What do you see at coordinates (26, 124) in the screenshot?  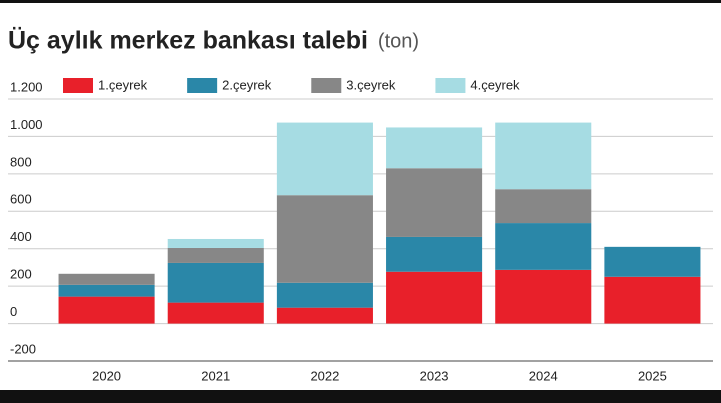 I see `y-tick-label: 1.000` at bounding box center [26, 124].